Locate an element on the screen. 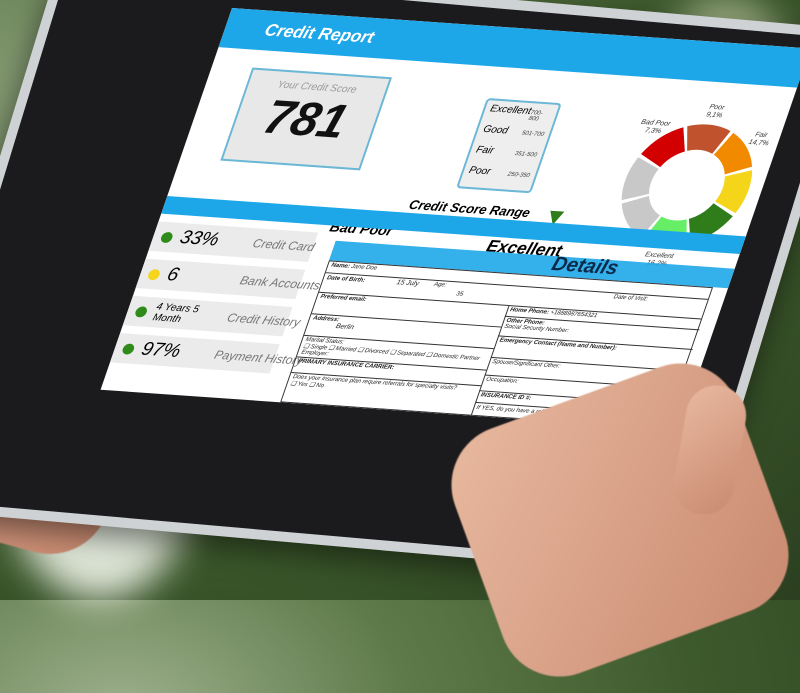 Image resolution: width=800 pixels, height=693 pixels. stat-bank-accounts: 6 Bank Accounts is located at coordinates (228, 279).